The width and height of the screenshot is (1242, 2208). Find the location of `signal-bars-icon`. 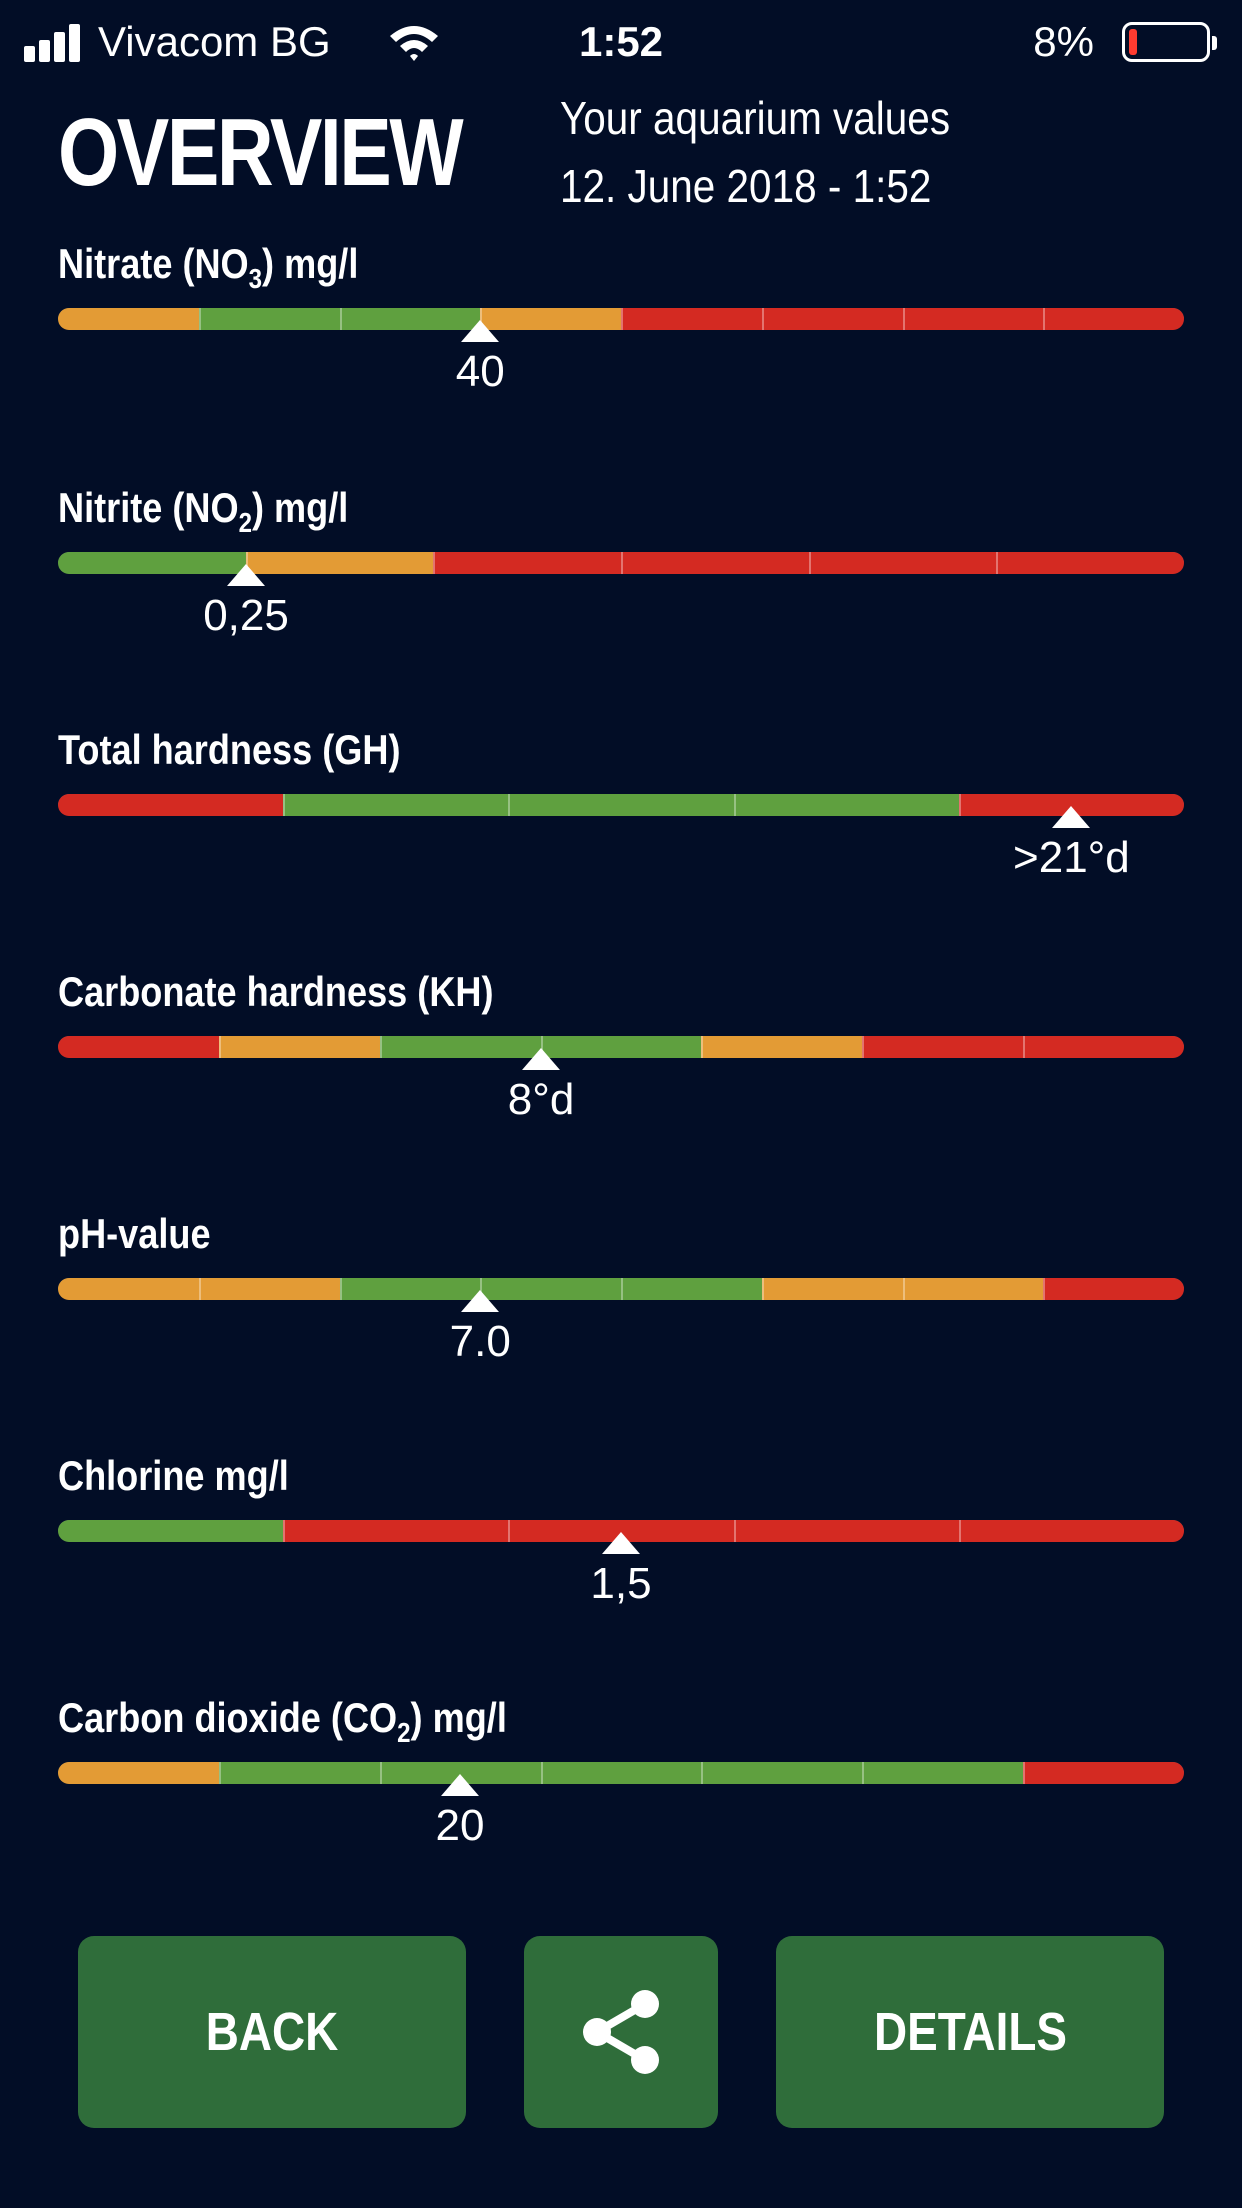

signal-bars-icon is located at coordinates (56, 42).